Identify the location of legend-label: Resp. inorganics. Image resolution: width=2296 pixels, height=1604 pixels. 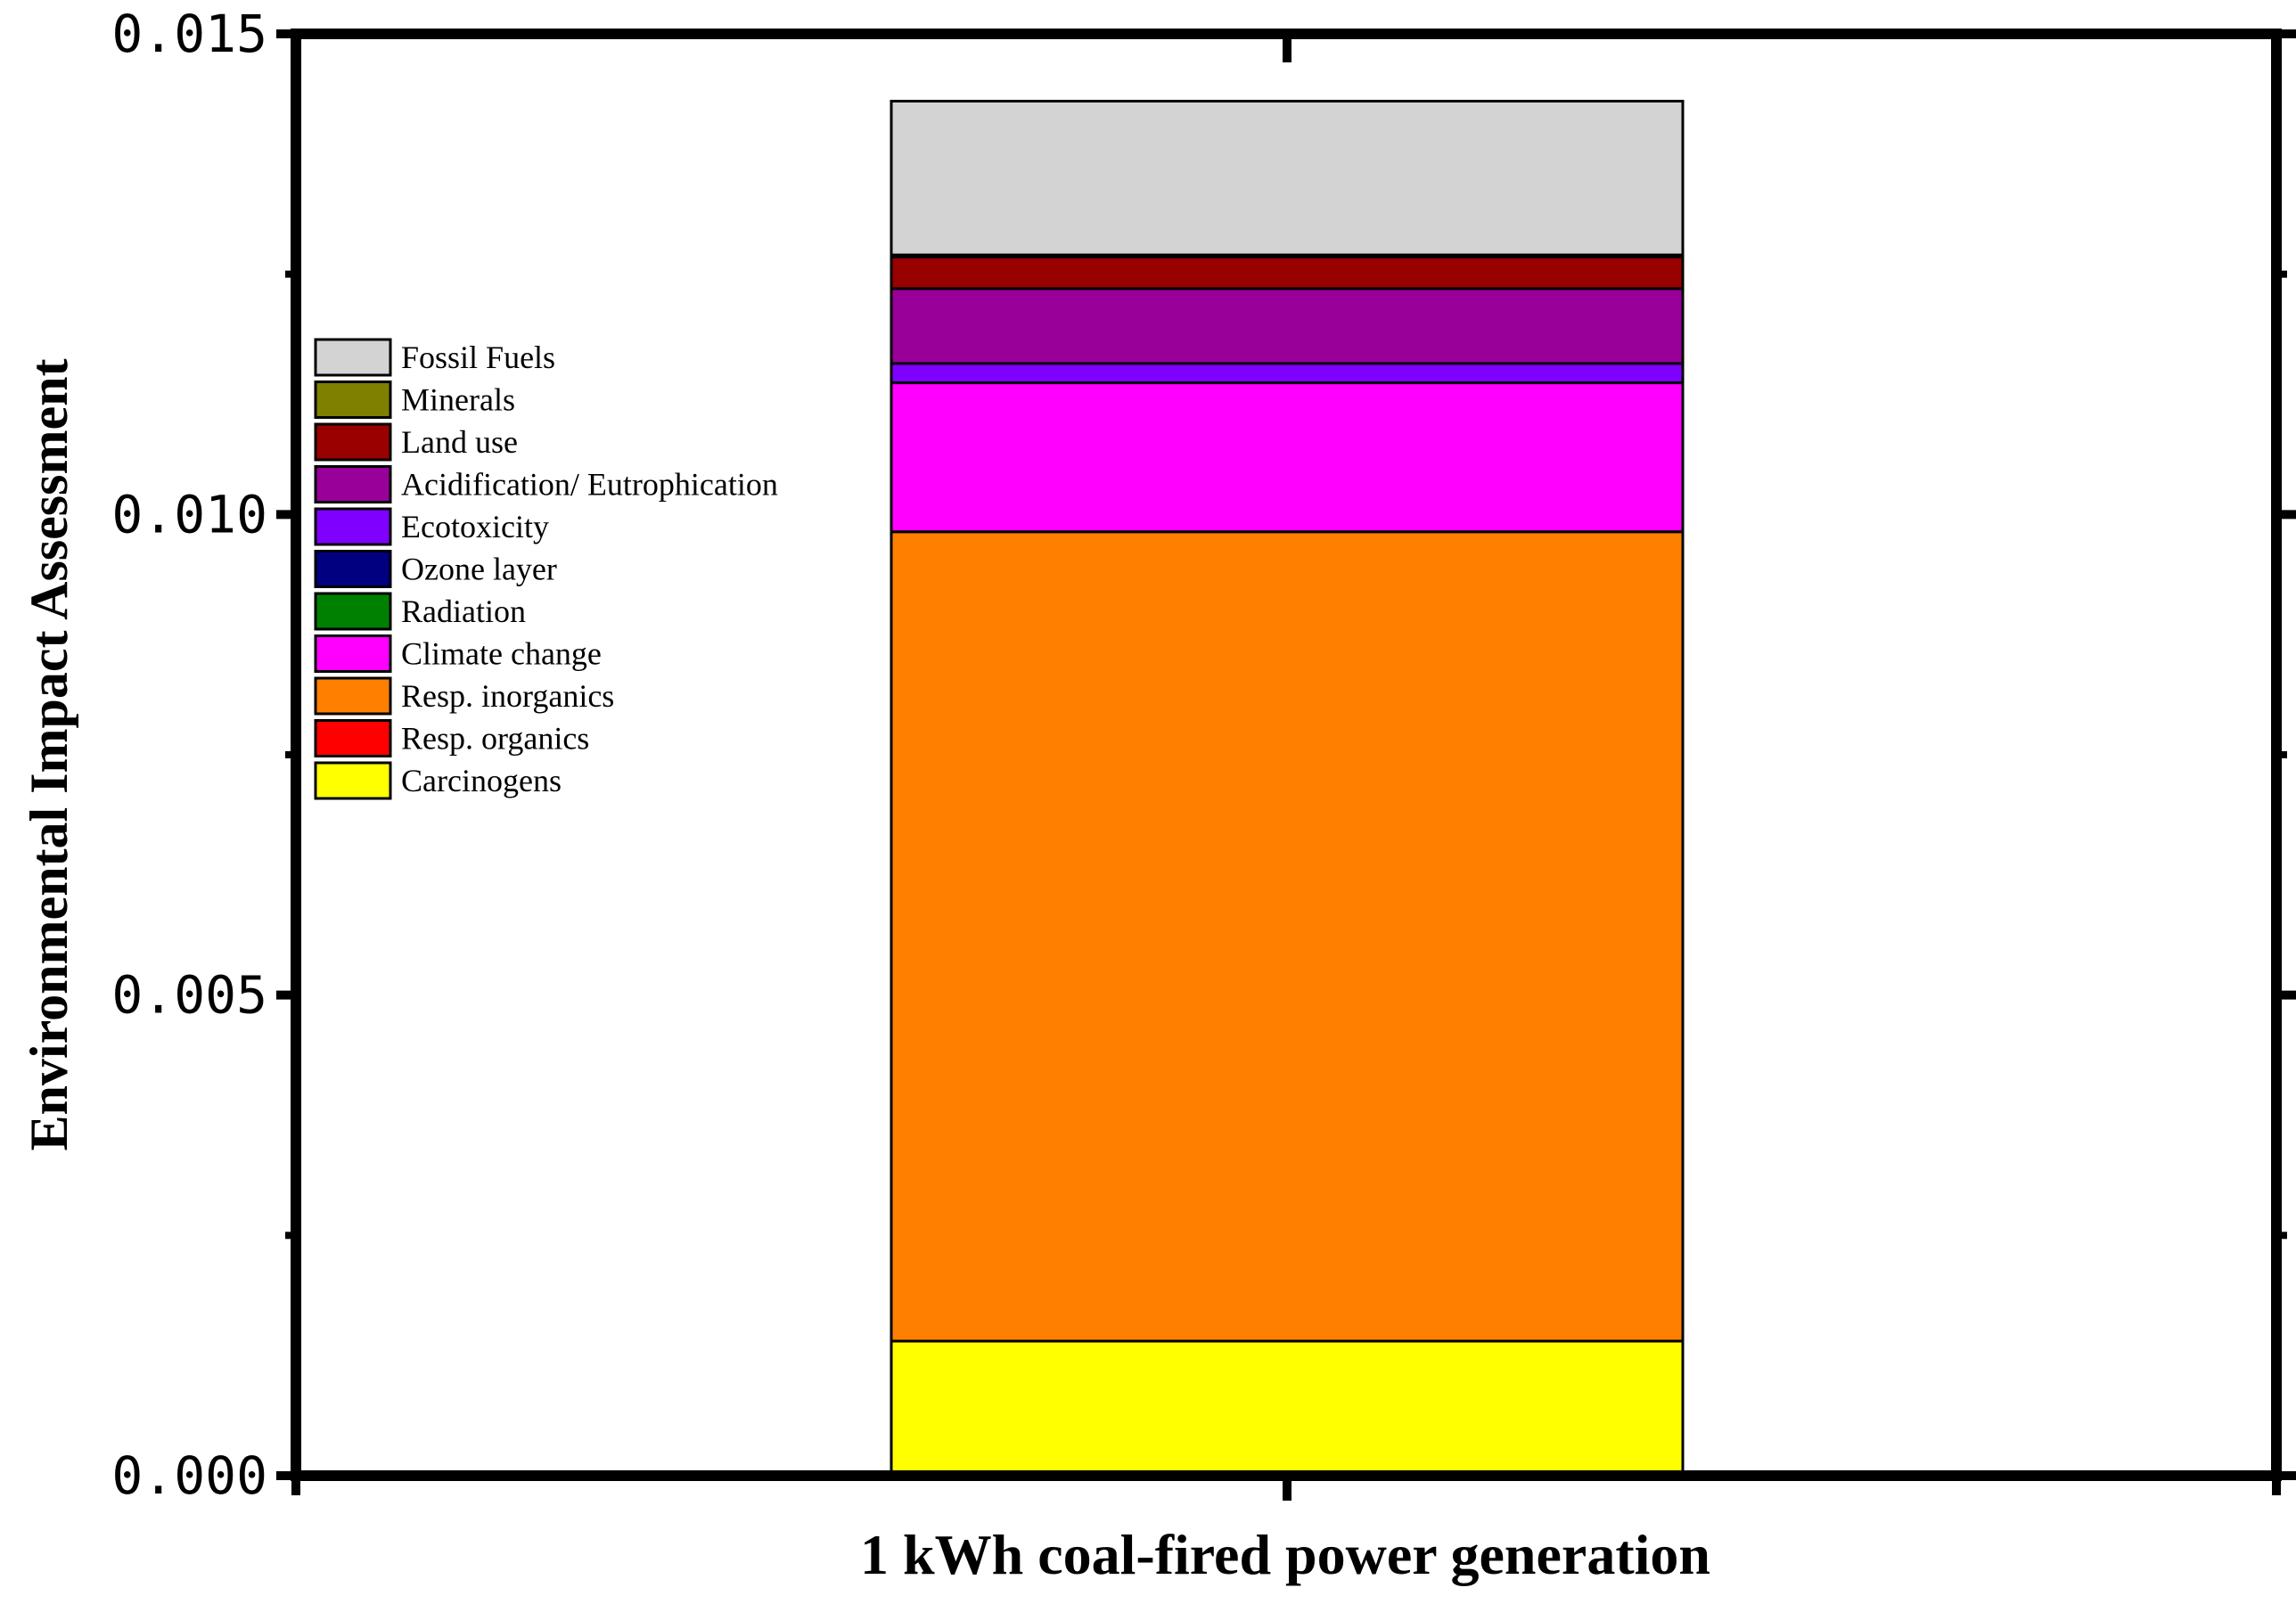
(508, 696).